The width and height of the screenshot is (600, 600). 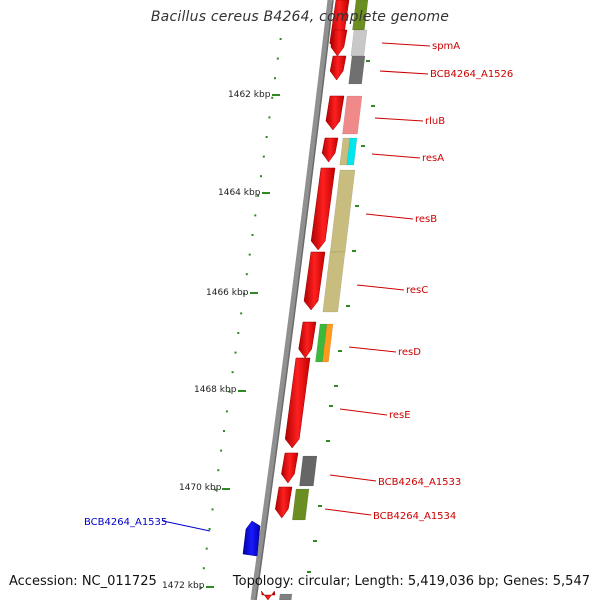 I want to click on gene-label-resE: resE, so click(x=400, y=415).